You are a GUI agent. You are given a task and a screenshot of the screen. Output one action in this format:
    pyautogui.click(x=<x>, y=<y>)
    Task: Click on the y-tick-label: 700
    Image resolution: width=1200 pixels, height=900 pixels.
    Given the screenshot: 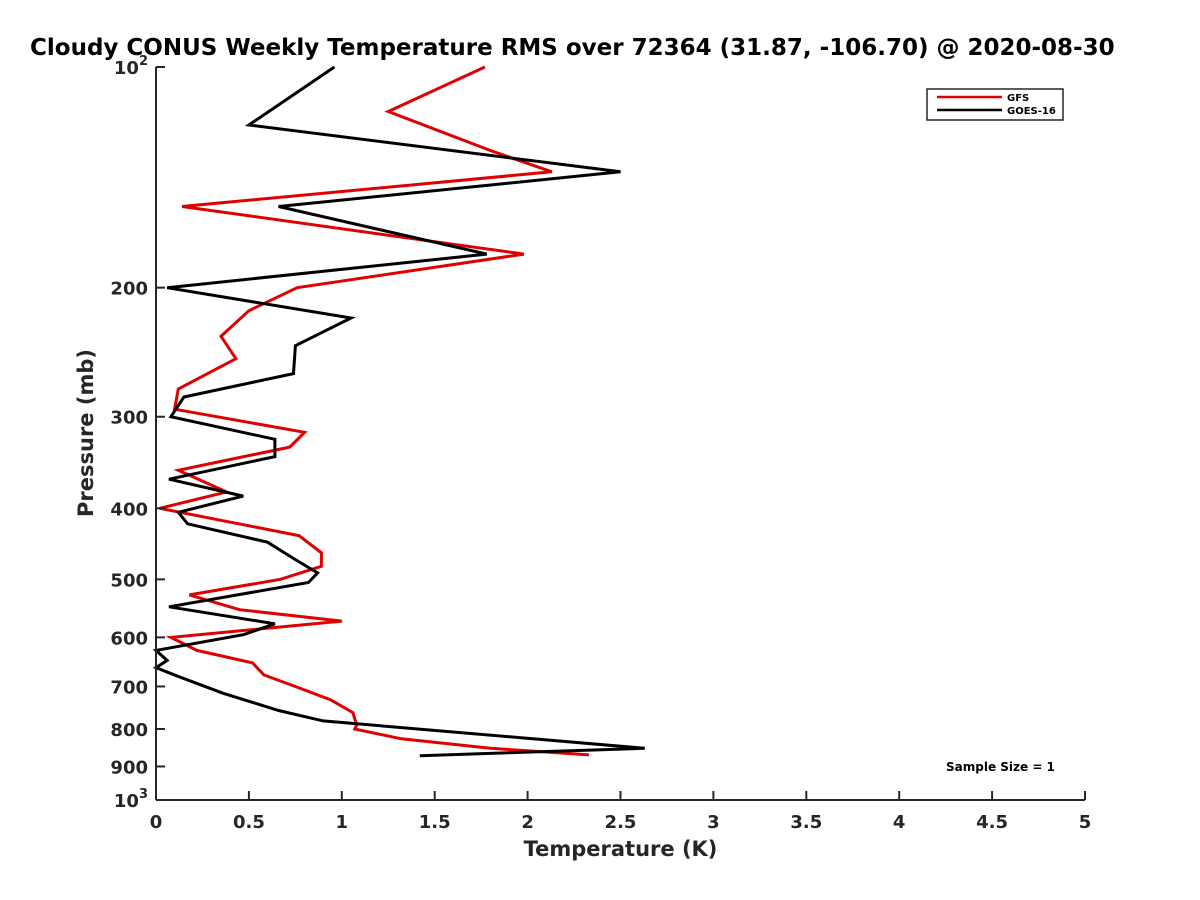 What is the action you would take?
    pyautogui.click(x=129, y=687)
    